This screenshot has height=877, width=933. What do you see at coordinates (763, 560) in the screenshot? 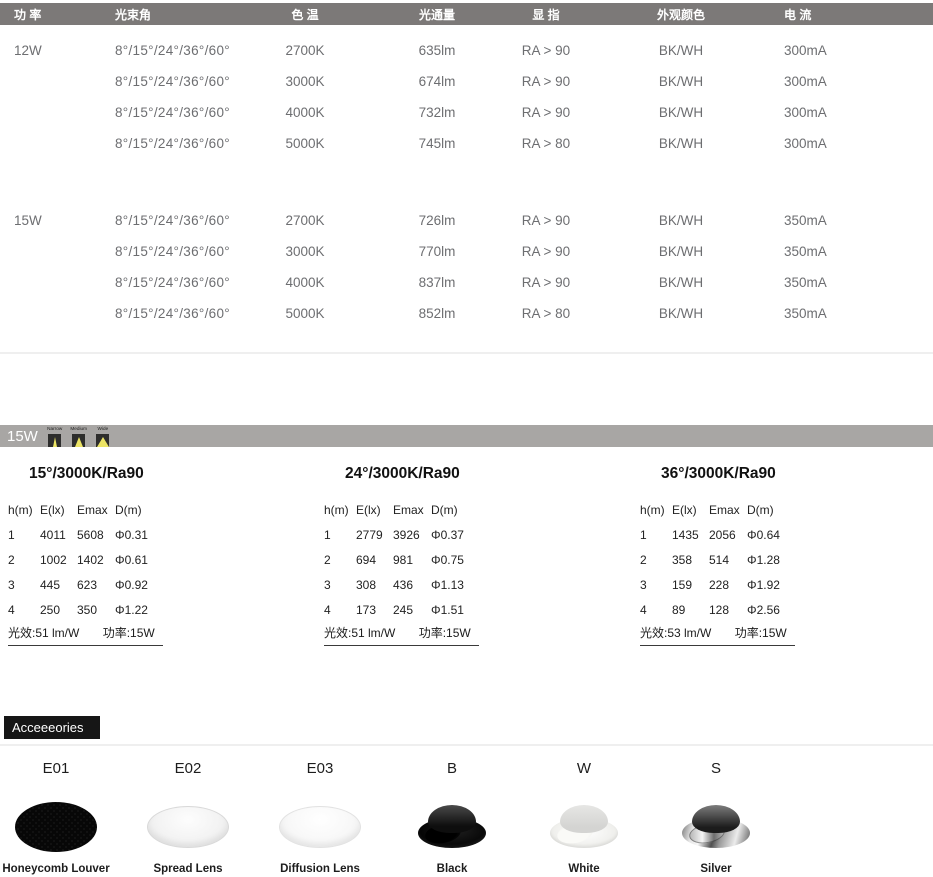
I see `cell-d: Φ1.28` at bounding box center [763, 560].